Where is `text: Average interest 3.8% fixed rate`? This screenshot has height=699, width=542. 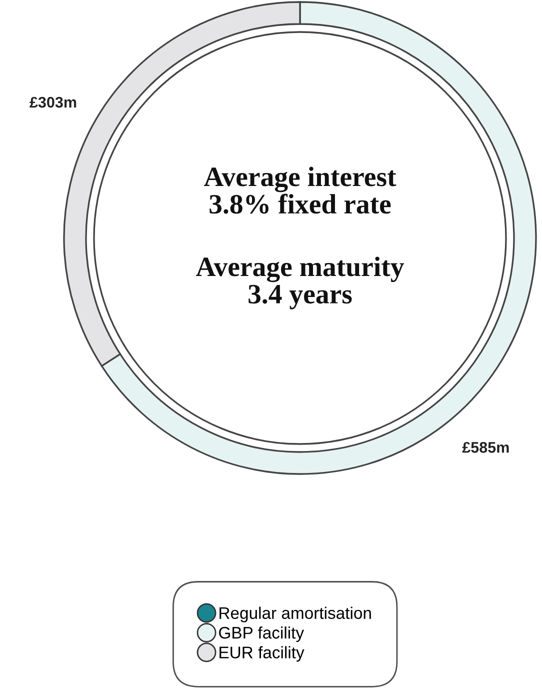 text: Average interest 3.8% fixed rate is located at coordinates (300, 190).